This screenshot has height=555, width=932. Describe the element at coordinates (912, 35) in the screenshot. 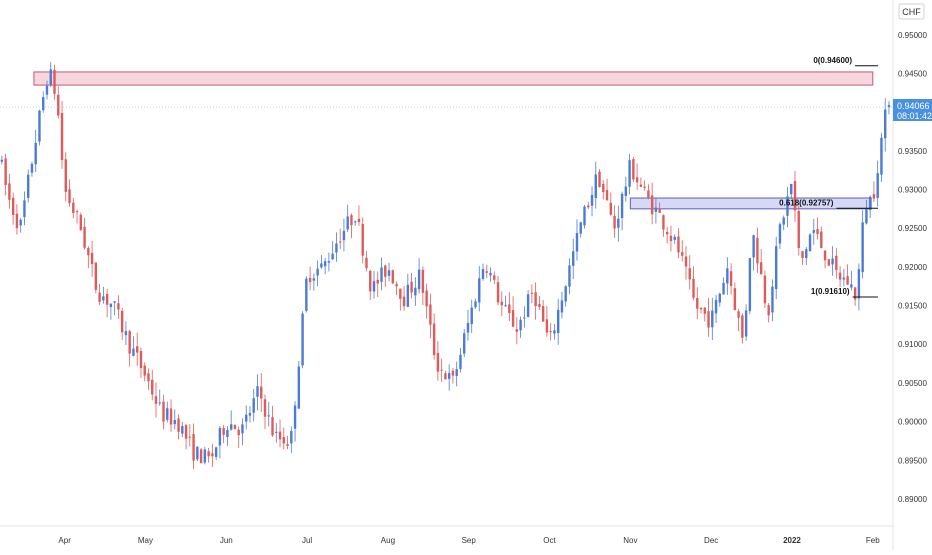

I see `y-tick-label: 0.95000` at that location.